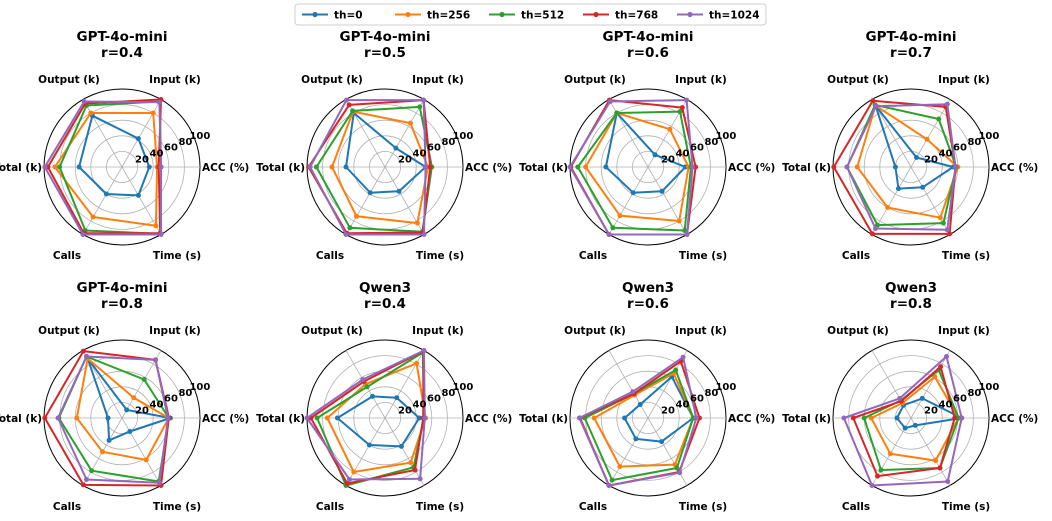 The width and height of the screenshot is (1052, 521). What do you see at coordinates (636, 15) in the screenshot?
I see `legend-label-th-768: th=768` at bounding box center [636, 15].